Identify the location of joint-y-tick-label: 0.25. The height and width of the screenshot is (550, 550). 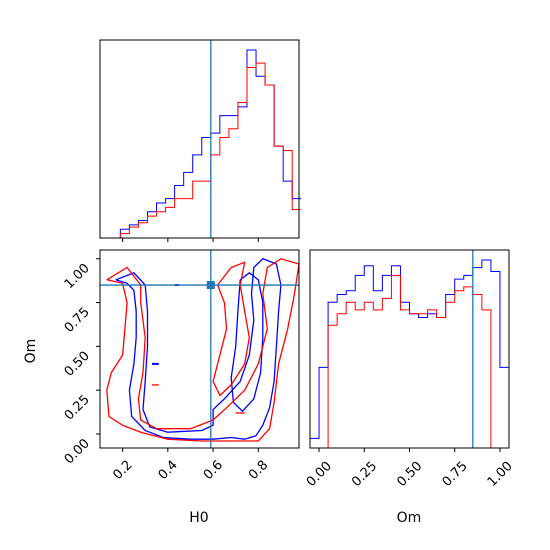
(77, 407).